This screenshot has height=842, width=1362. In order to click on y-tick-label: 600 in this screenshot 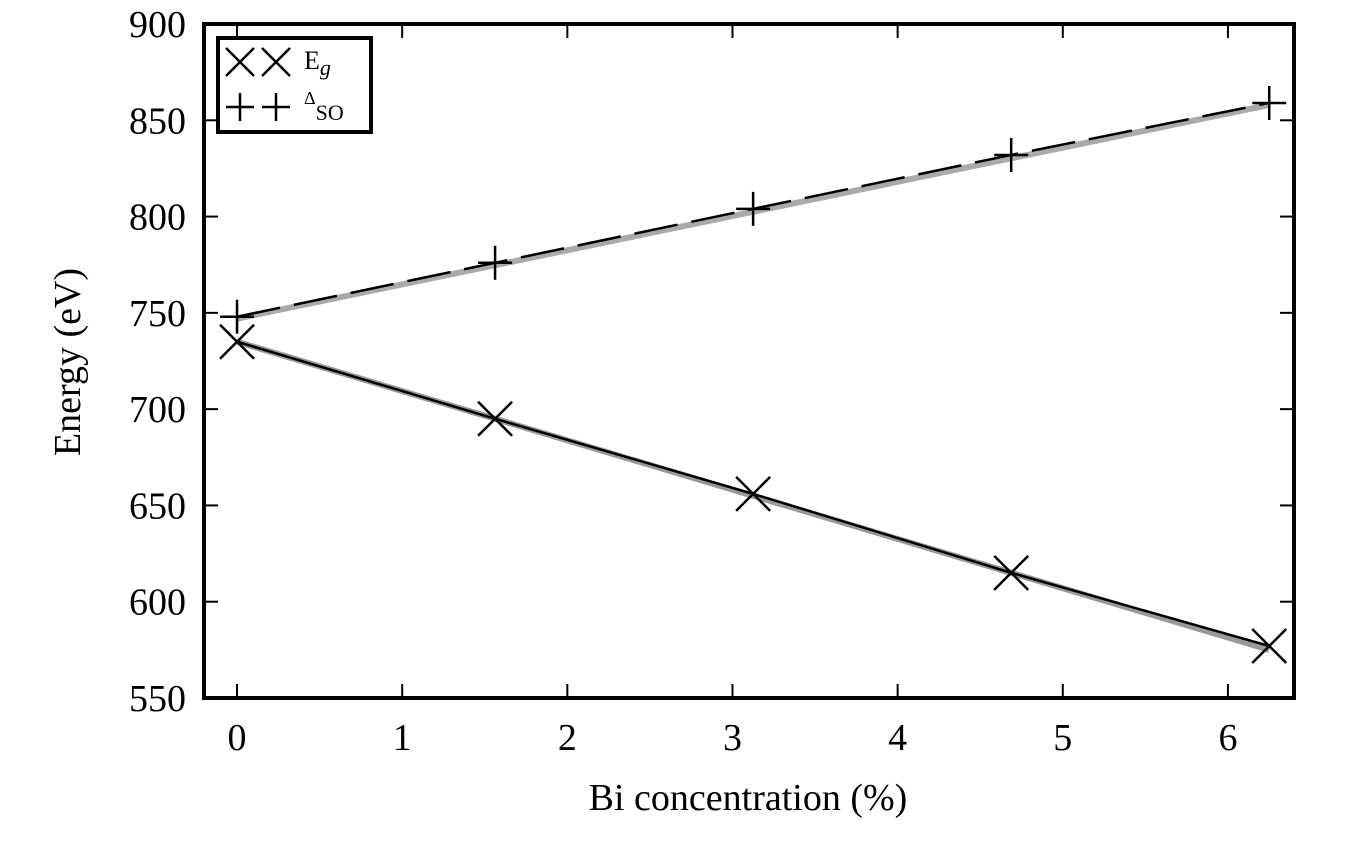, I will do `click(157, 603)`.